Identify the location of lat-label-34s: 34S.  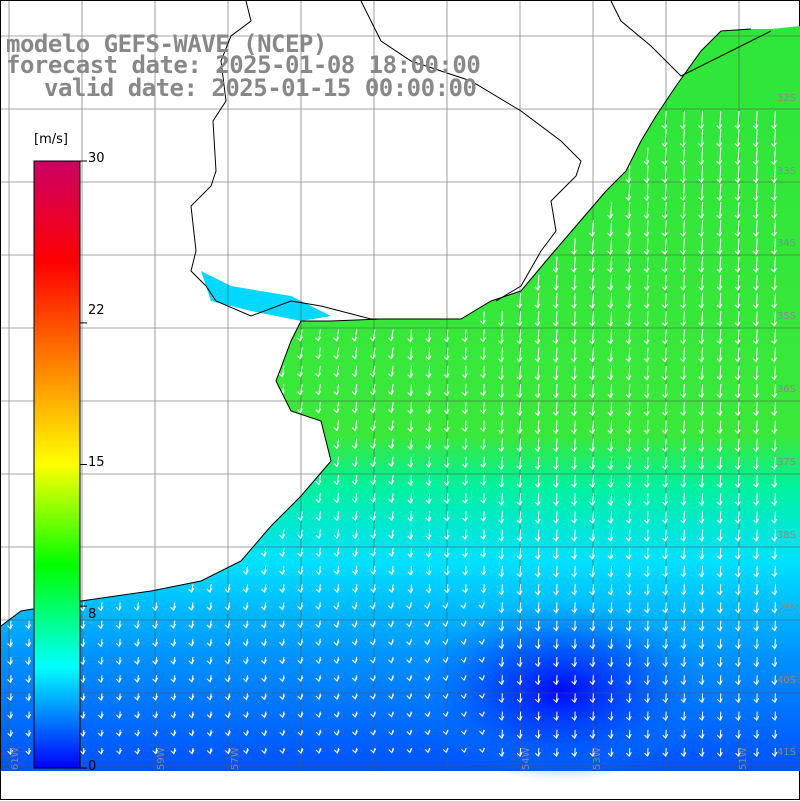
(786, 243).